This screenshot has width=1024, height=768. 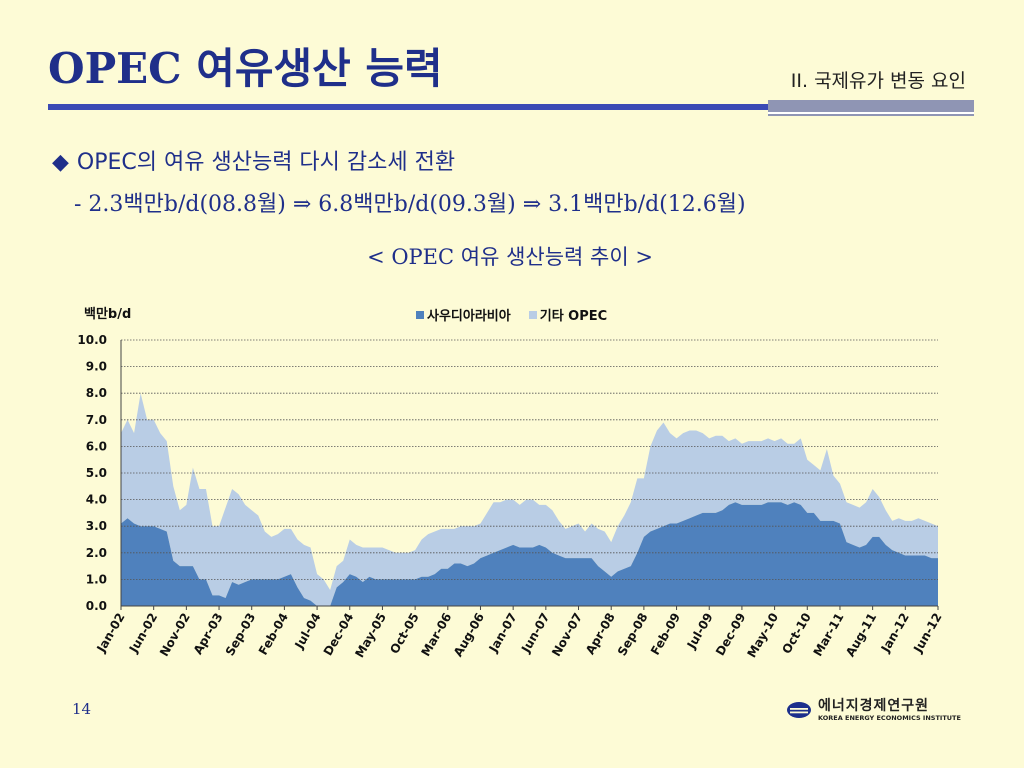 I want to click on y-tick-label: 3.0, so click(x=96, y=526).